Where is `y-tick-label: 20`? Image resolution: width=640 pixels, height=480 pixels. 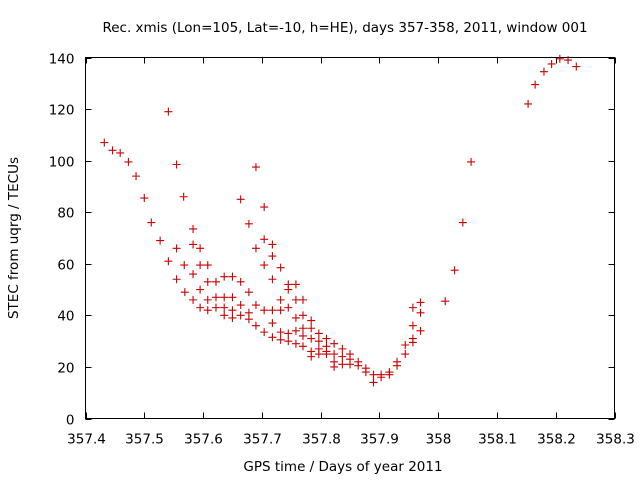
y-tick-label: 20 is located at coordinates (65, 369).